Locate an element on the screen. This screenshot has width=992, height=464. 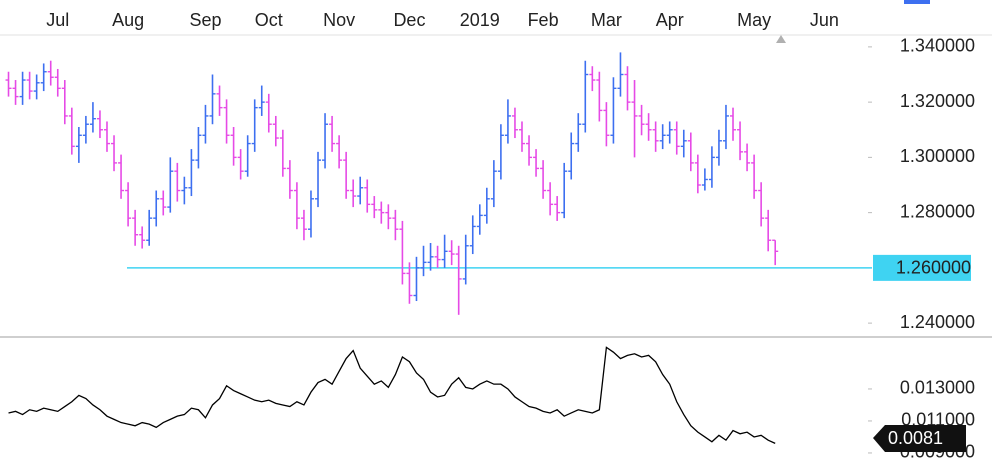
y-tick-label: 1.280000 is located at coordinates (937, 211).